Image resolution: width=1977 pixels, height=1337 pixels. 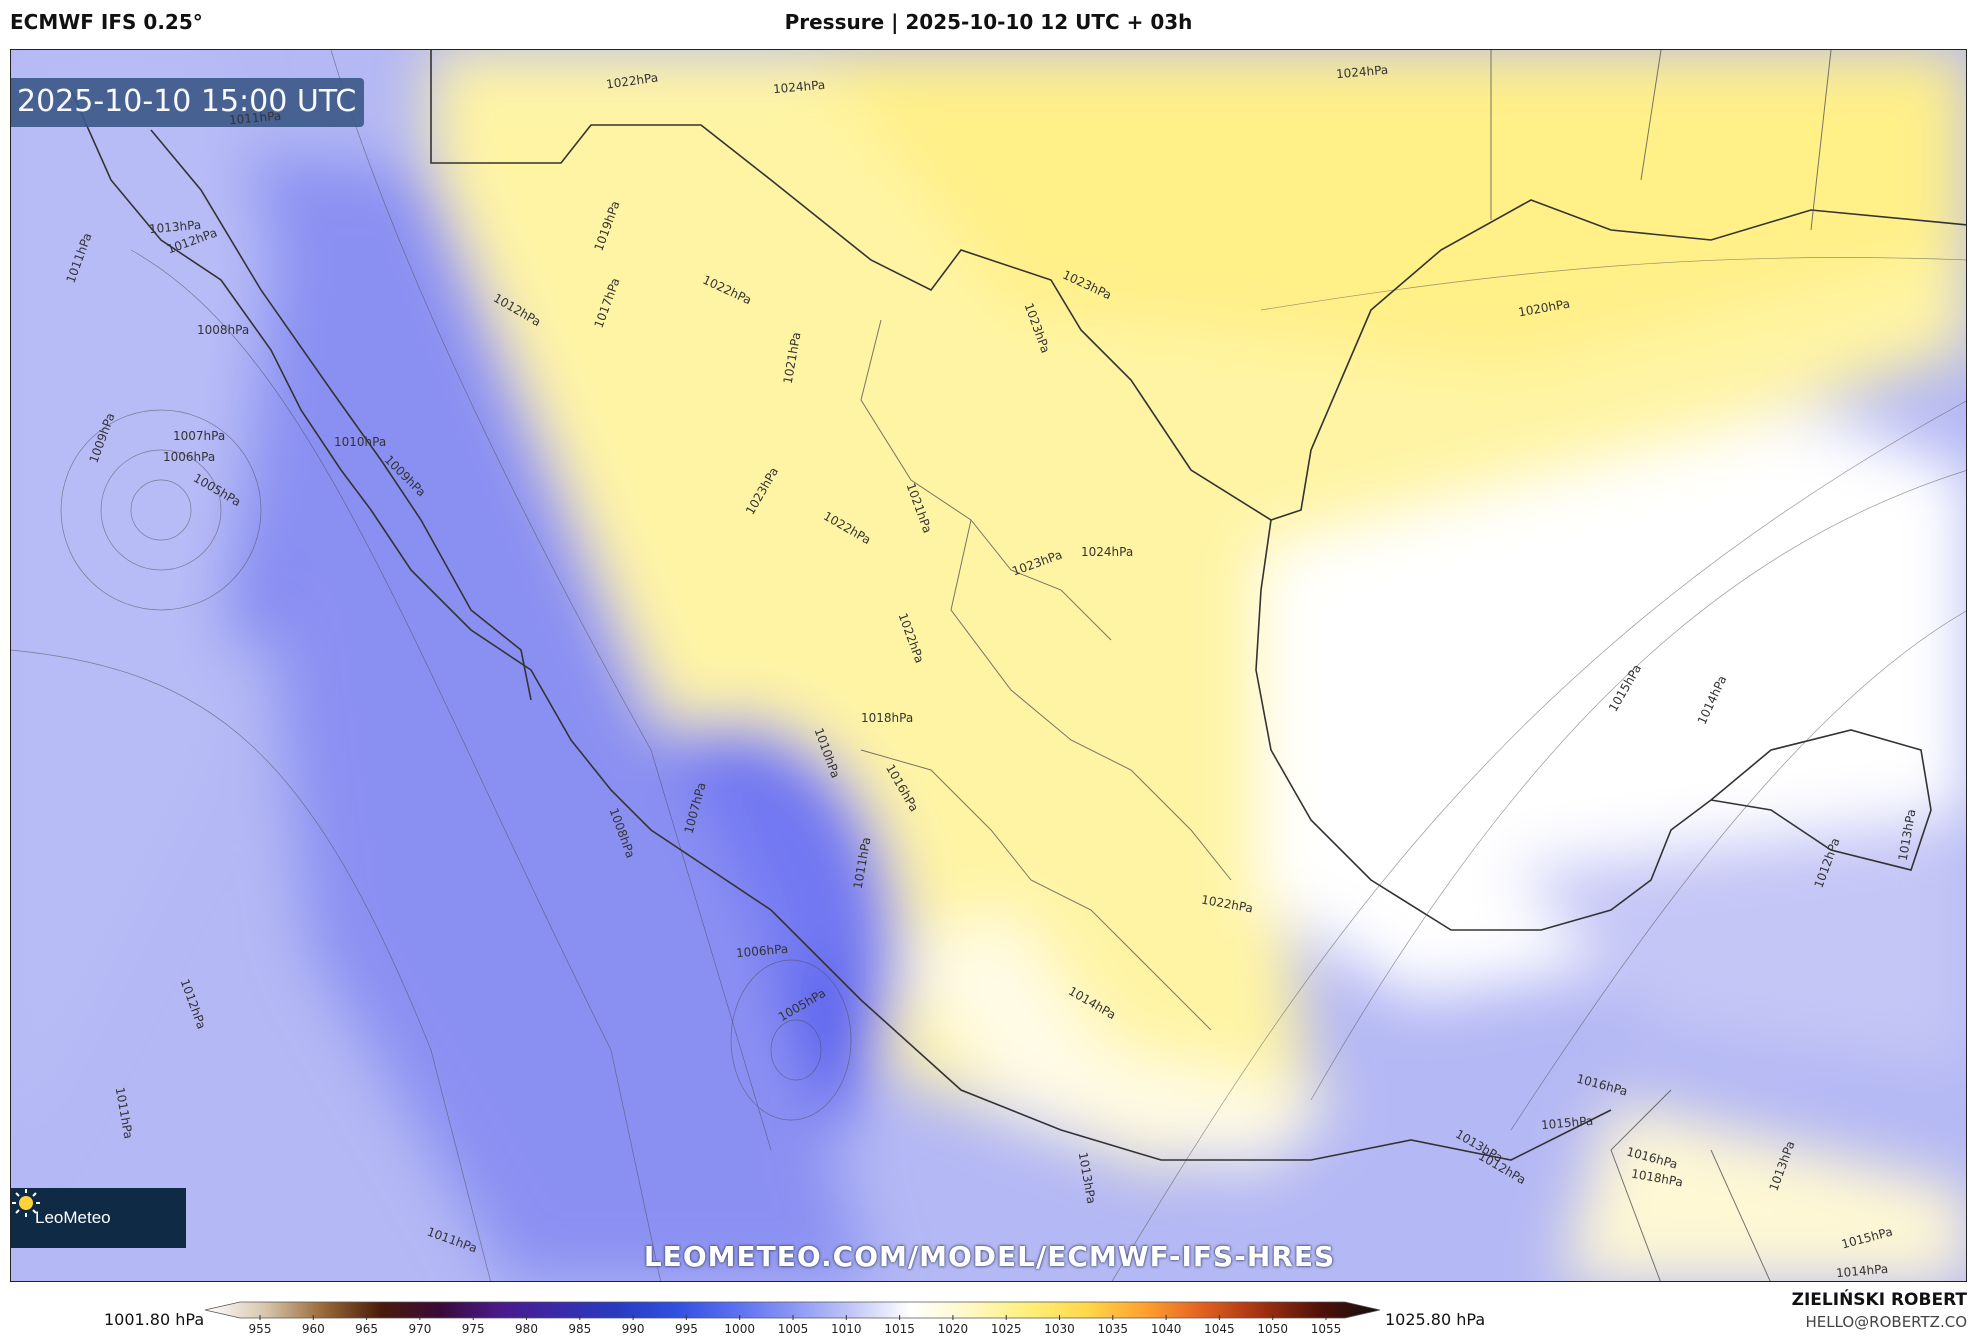 What do you see at coordinates (1886, 1322) in the screenshot?
I see `author-email: HELLO@ROBERTZ.CO` at bounding box center [1886, 1322].